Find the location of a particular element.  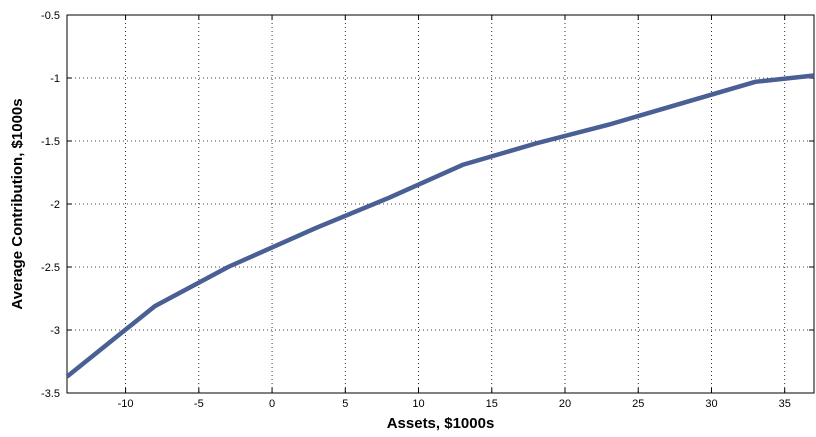

y-tick-label: -3.5 is located at coordinates (50, 394).